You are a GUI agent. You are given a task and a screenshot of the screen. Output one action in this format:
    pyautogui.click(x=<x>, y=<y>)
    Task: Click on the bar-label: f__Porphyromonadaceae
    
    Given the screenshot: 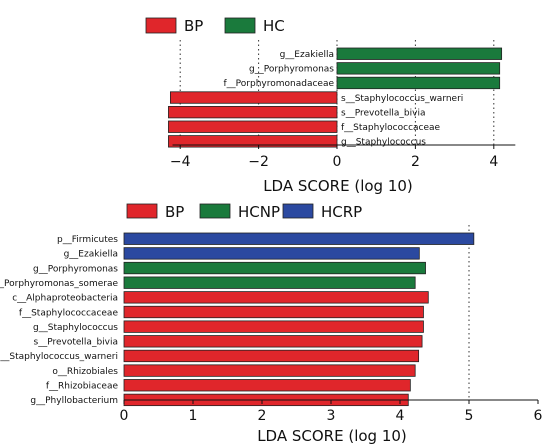 What is the action you would take?
    pyautogui.click(x=279, y=84)
    